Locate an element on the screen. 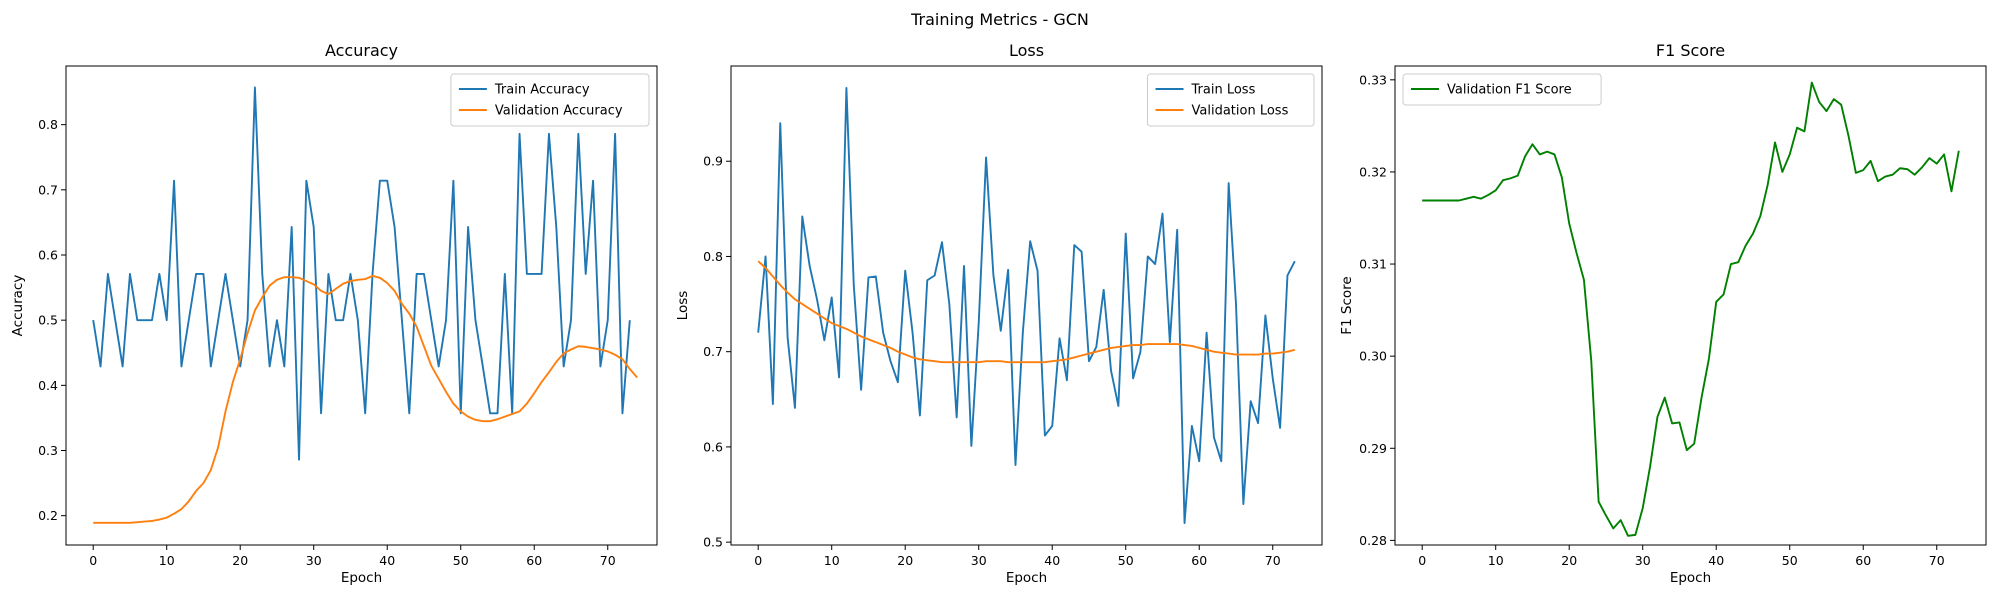  y-axis-label: F1 Score is located at coordinates (1347, 305).